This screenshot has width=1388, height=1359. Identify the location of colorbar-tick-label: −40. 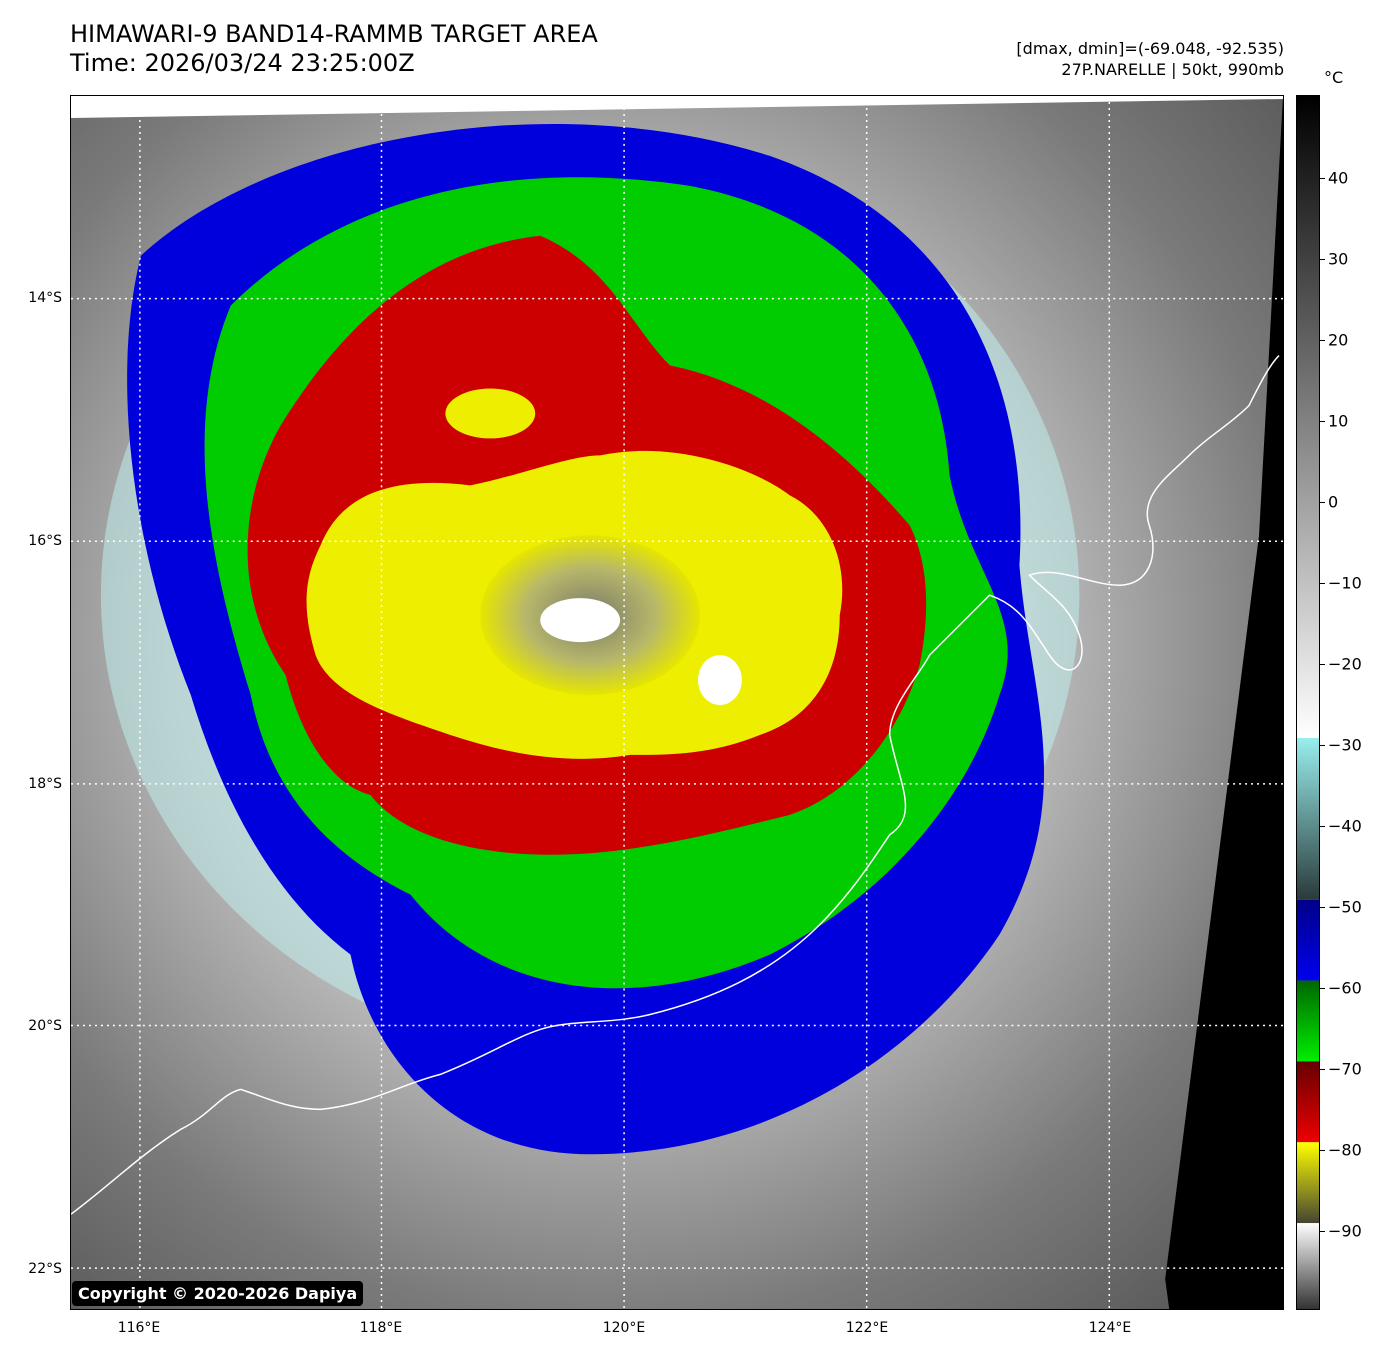
(1345, 826).